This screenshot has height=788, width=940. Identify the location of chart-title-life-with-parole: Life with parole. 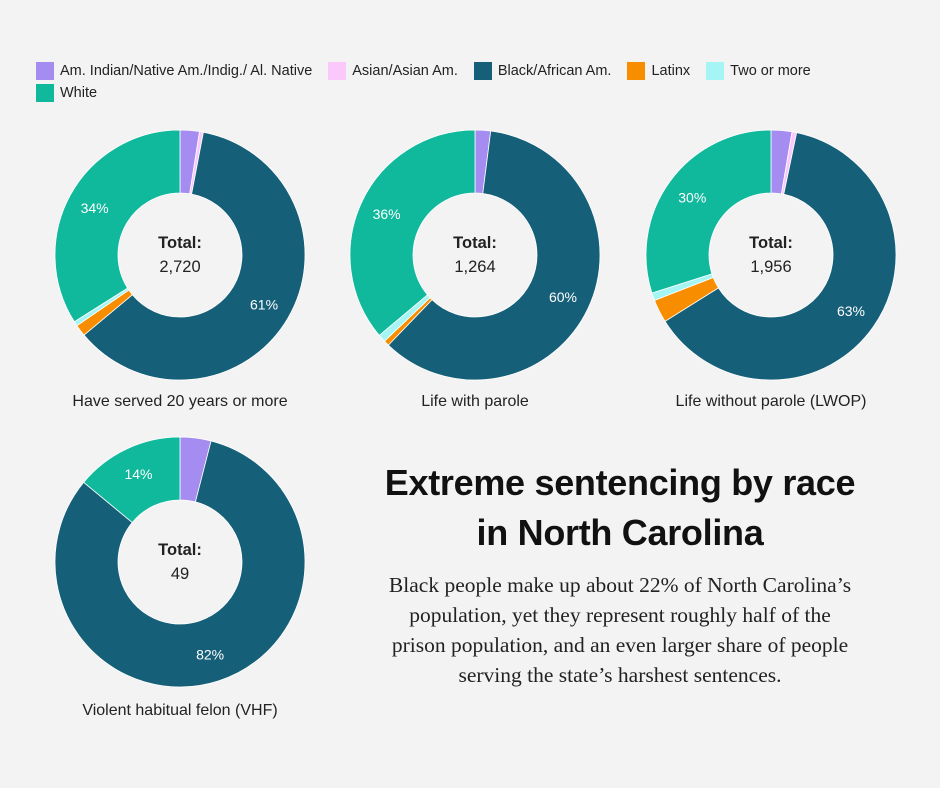
(475, 401).